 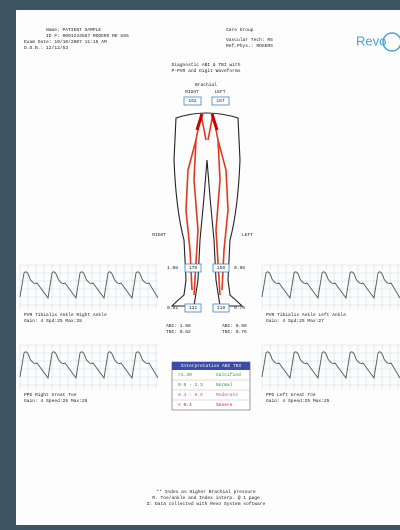 What do you see at coordinates (234, 332) in the screenshot?
I see `tbi: TBI: 0.76` at bounding box center [234, 332].